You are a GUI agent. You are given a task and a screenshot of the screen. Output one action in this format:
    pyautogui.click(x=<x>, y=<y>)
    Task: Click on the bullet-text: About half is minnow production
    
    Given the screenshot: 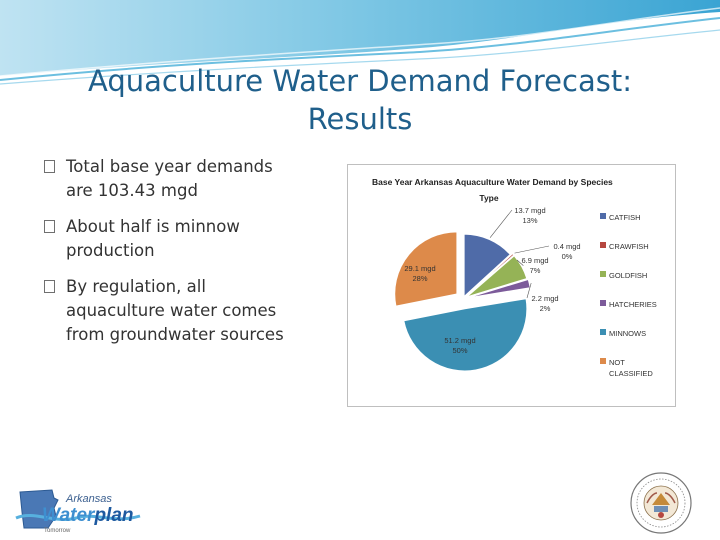 What is the action you would take?
    pyautogui.click(x=153, y=238)
    